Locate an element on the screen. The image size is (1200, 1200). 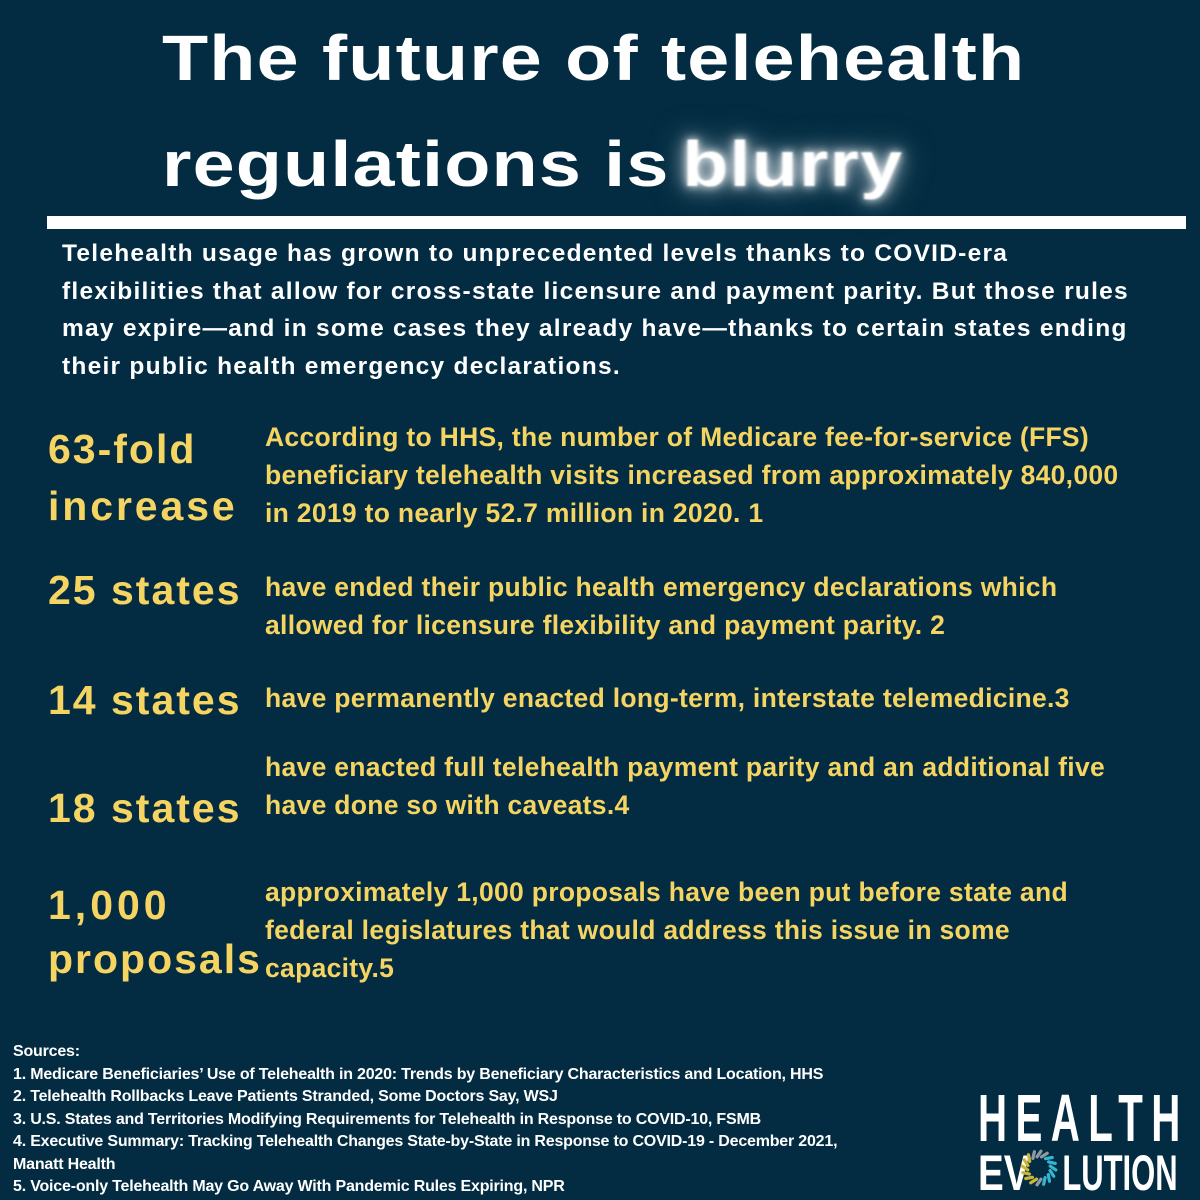
svg-text: HEALTH is located at coordinates (1080, 1121).